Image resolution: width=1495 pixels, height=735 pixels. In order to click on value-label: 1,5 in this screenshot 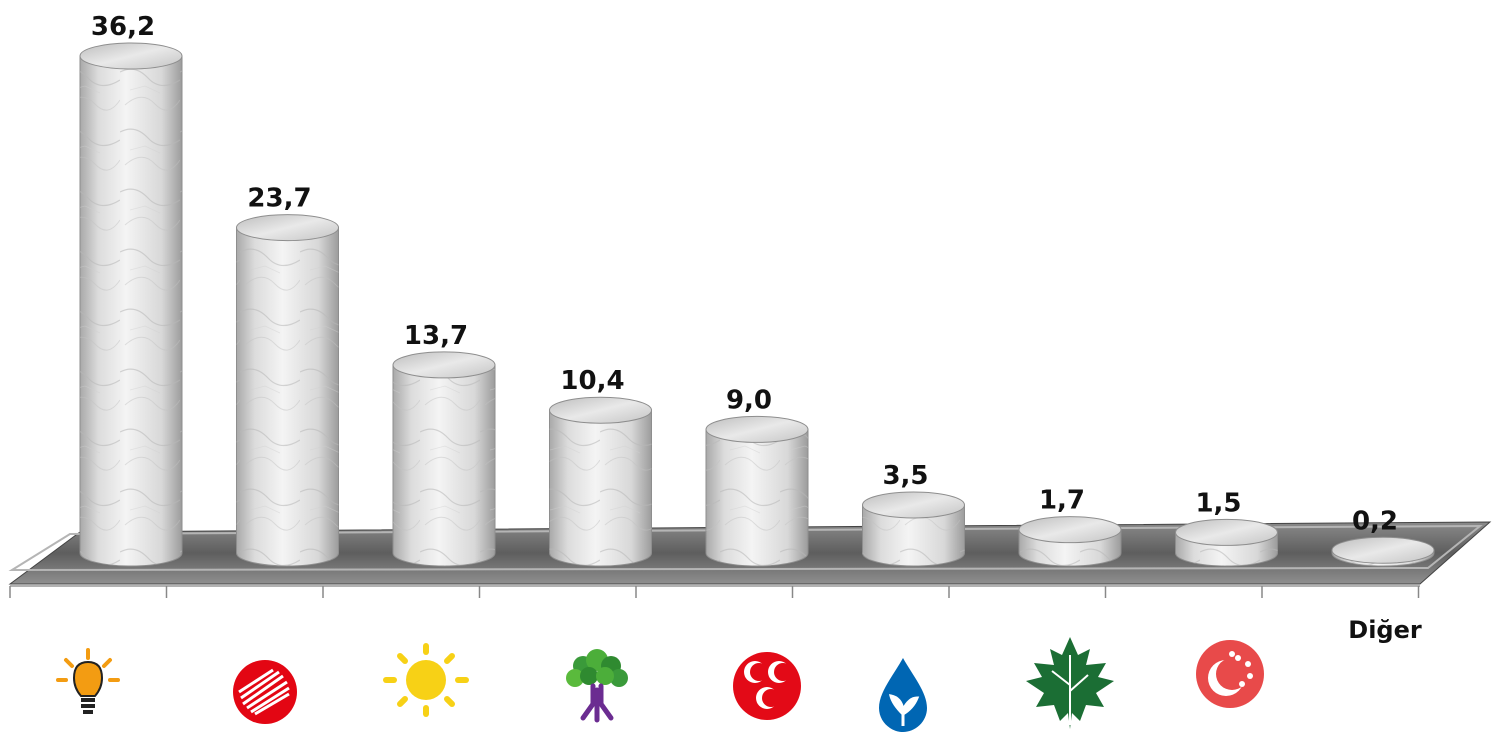, I will do `click(1218, 503)`.